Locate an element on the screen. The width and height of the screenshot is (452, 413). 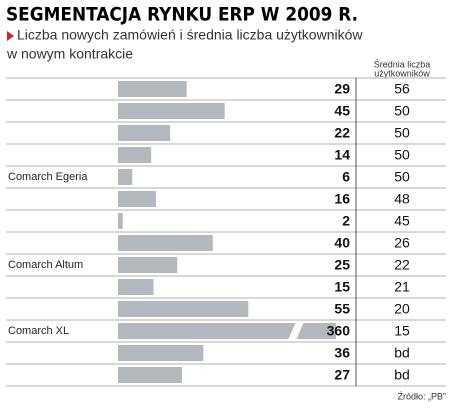
value-label: 55 is located at coordinates (342, 309).